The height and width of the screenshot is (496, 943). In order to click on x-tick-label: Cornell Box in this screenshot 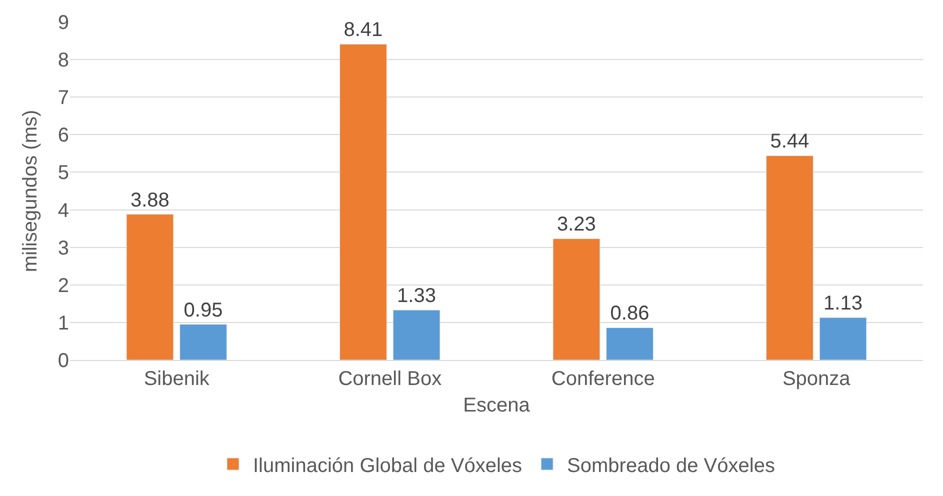, I will do `click(390, 379)`.